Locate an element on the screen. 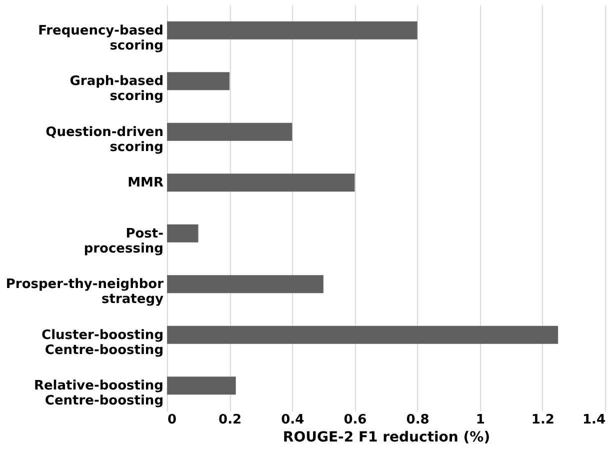 This screenshot has width=610, height=449. y-tick-label: Cluster-boosting Centre-boosting is located at coordinates (103, 343).